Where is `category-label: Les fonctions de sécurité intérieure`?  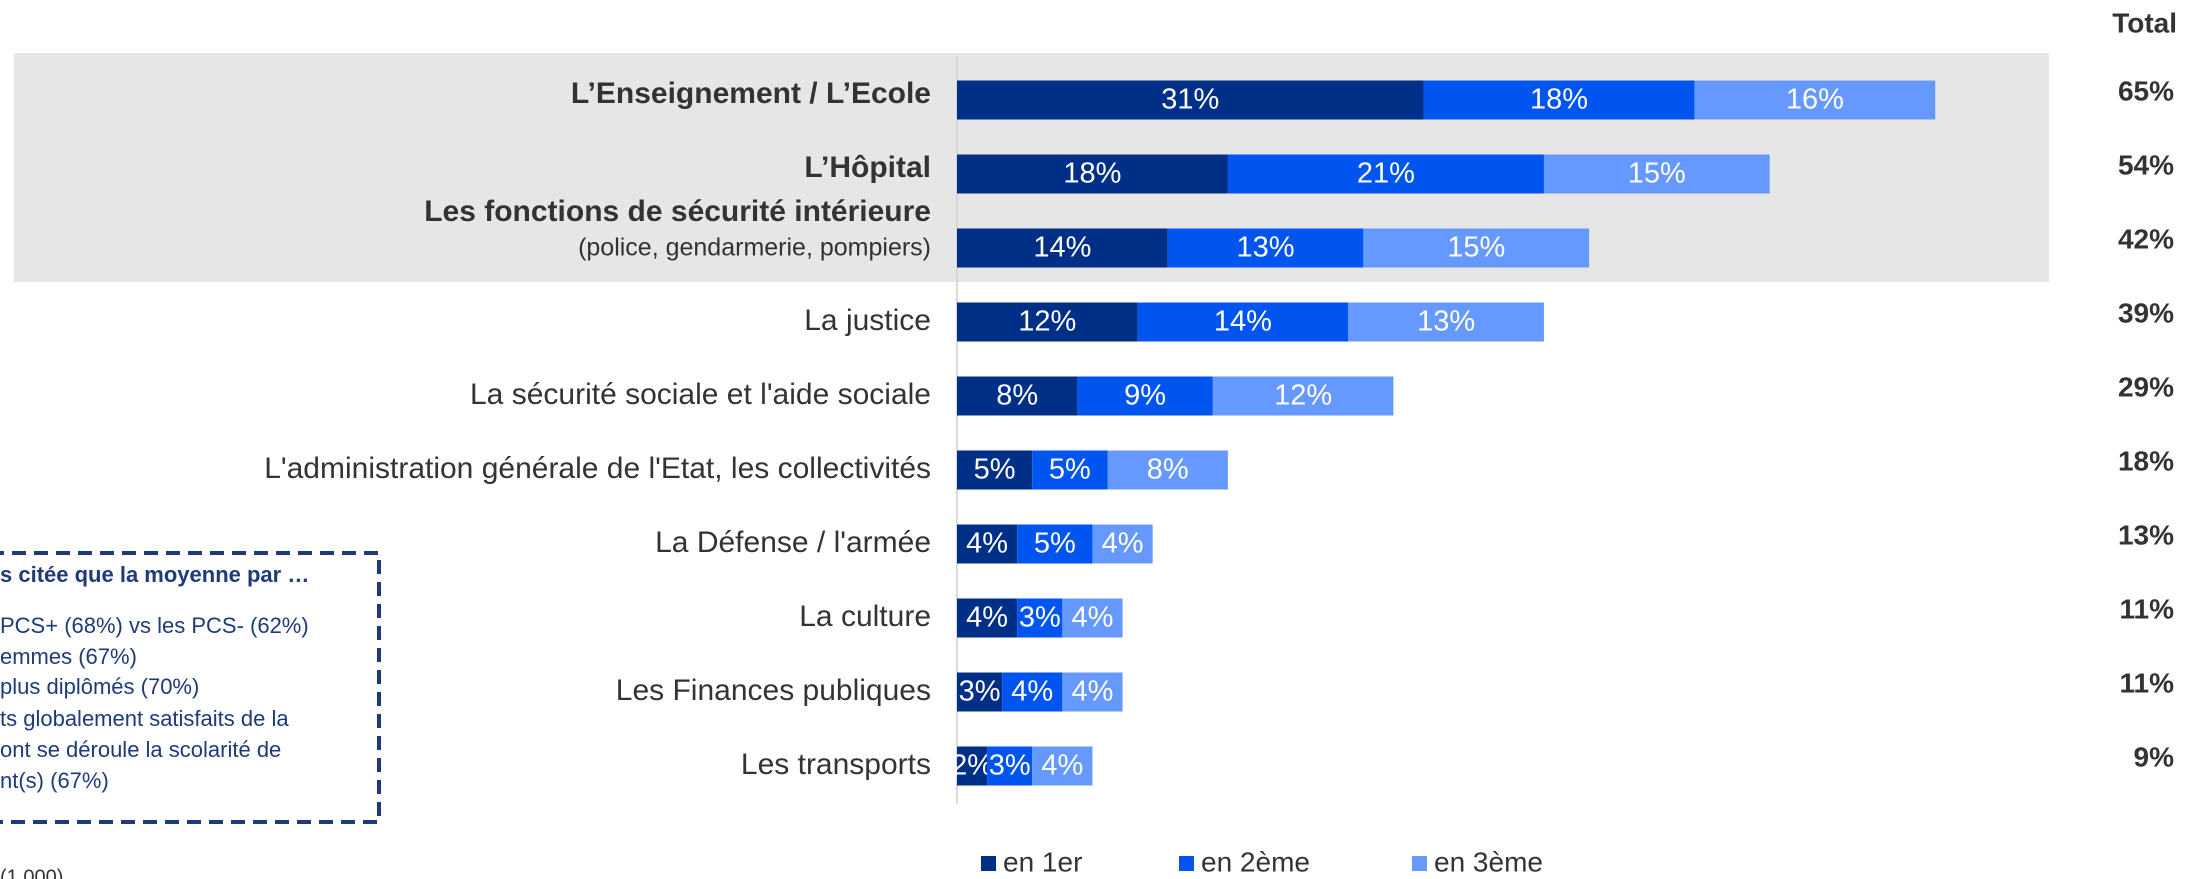
category-label: Les fonctions de sécurité intérieure is located at coordinates (677, 211).